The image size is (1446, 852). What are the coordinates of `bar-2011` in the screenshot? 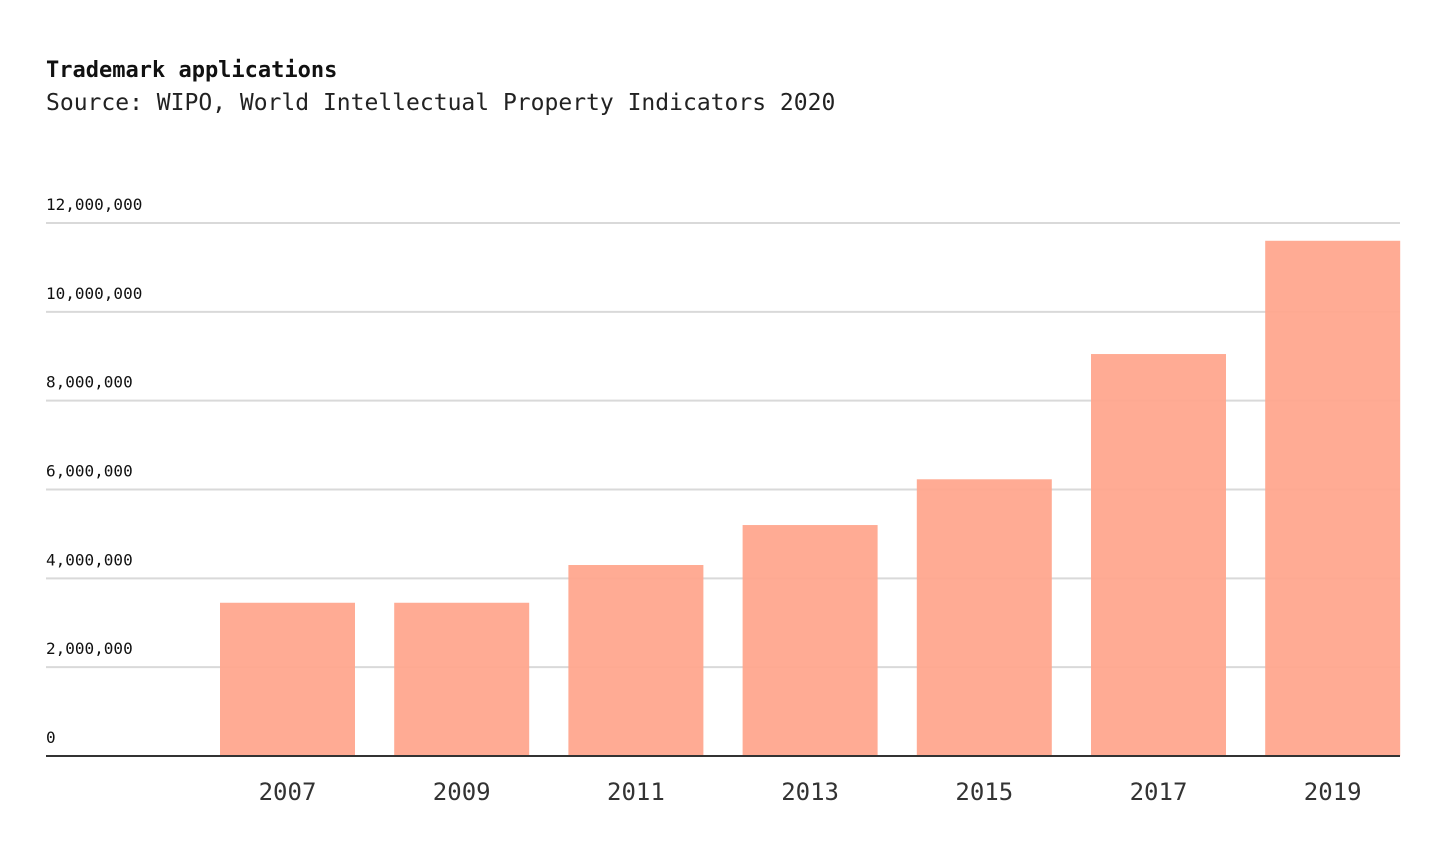 It's located at (636, 660).